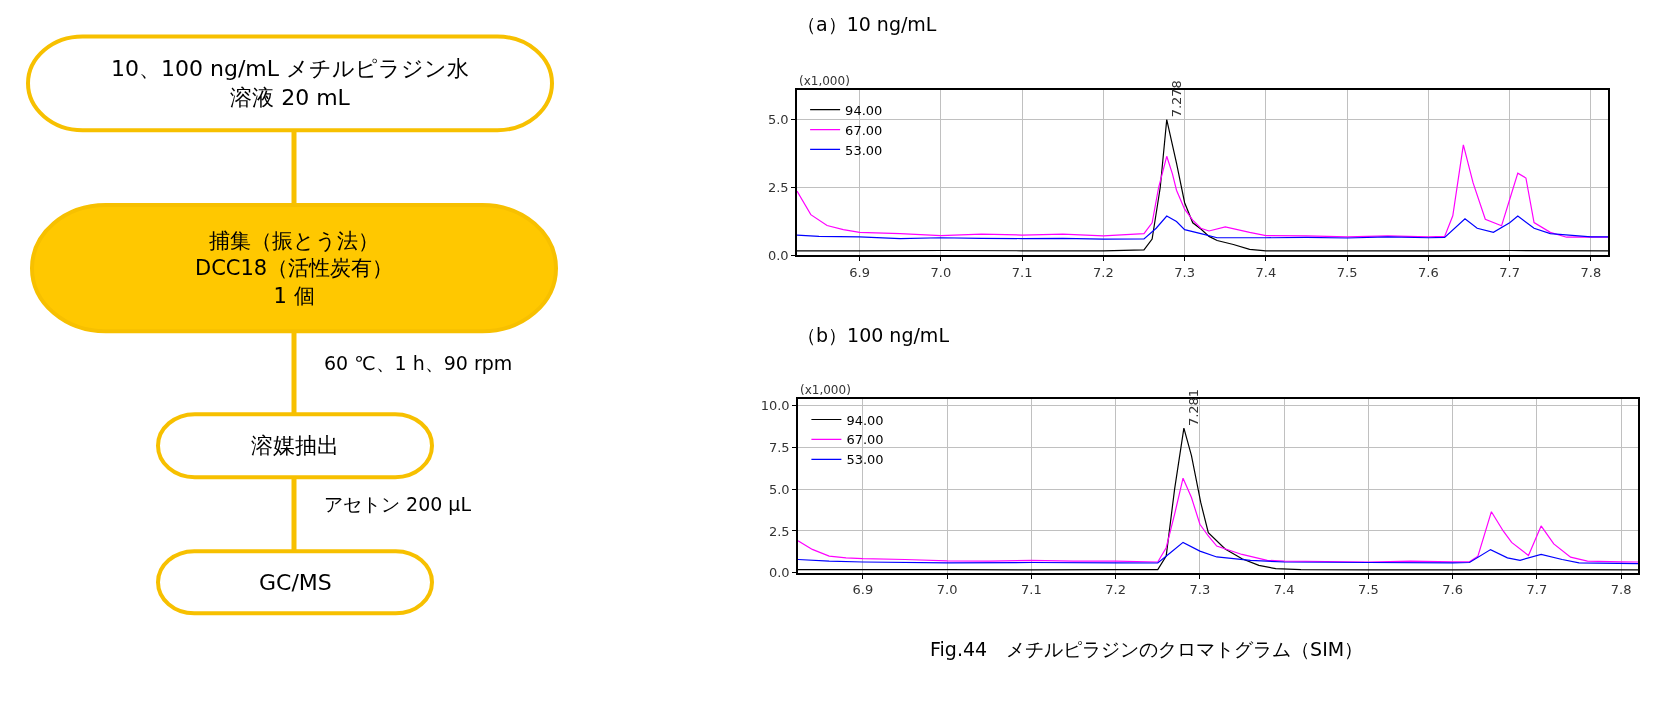  Describe the element at coordinates (295, 582) in the screenshot. I see `text: GC/MS` at that location.